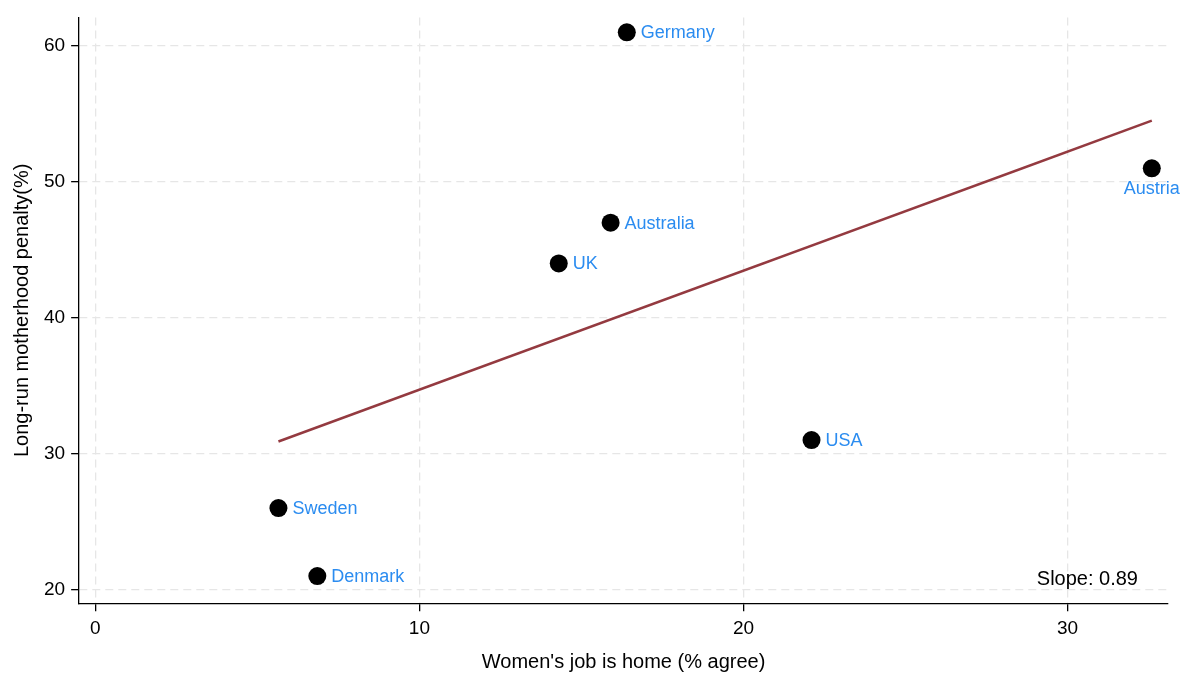 The height and width of the screenshot is (682, 1186). Describe the element at coordinates (368, 575) in the screenshot. I see `annotation: Denmark` at that location.